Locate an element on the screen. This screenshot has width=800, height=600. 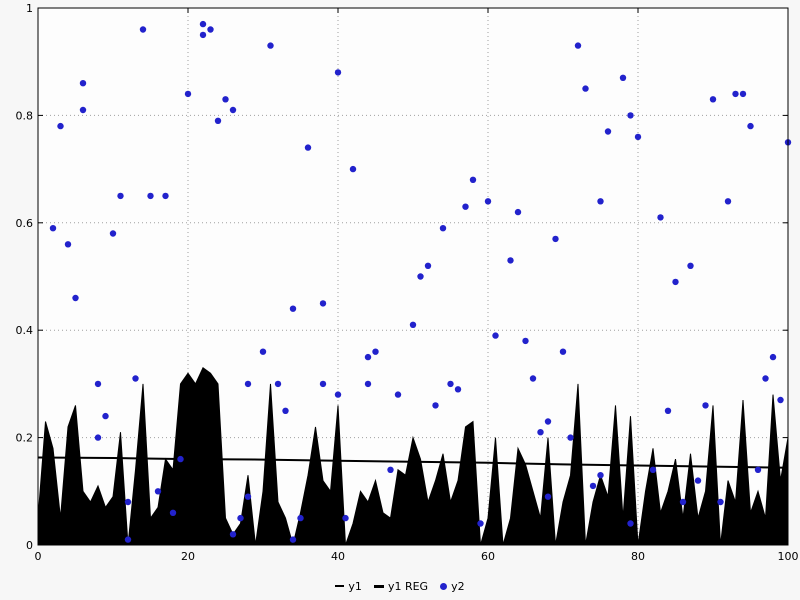
legend-label-y1: y1 is located at coordinates (355, 586).